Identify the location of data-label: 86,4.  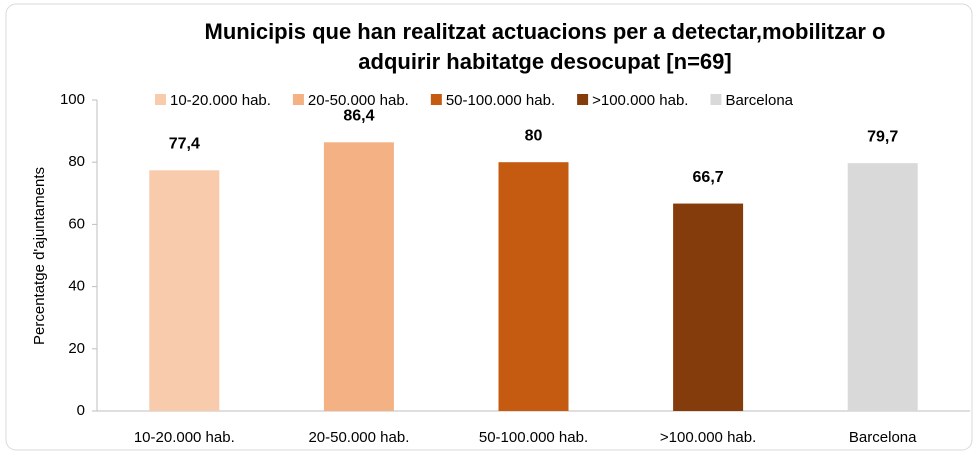
(358, 116).